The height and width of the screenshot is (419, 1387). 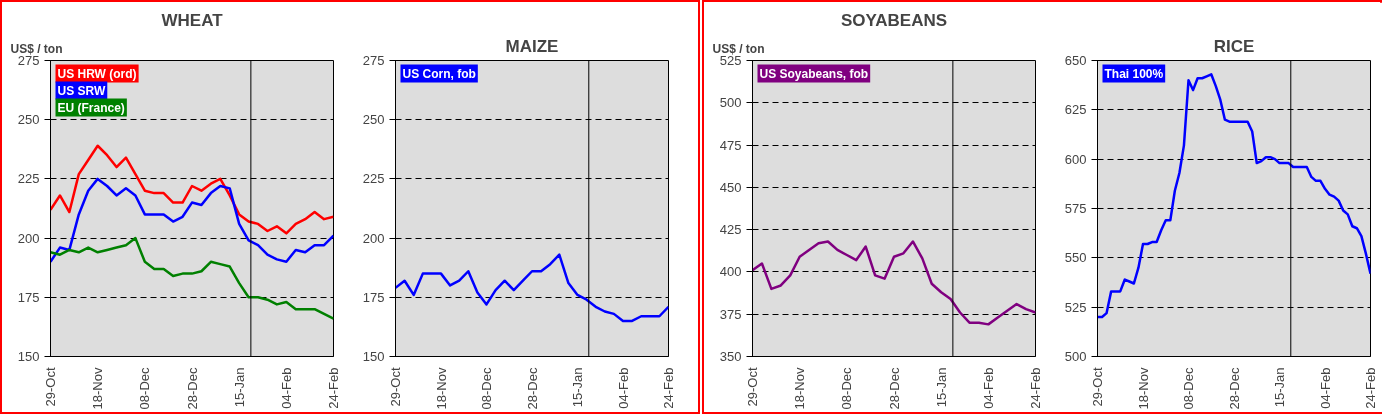 What do you see at coordinates (1075, 208) in the screenshot?
I see `y-tick-label: 575` at bounding box center [1075, 208].